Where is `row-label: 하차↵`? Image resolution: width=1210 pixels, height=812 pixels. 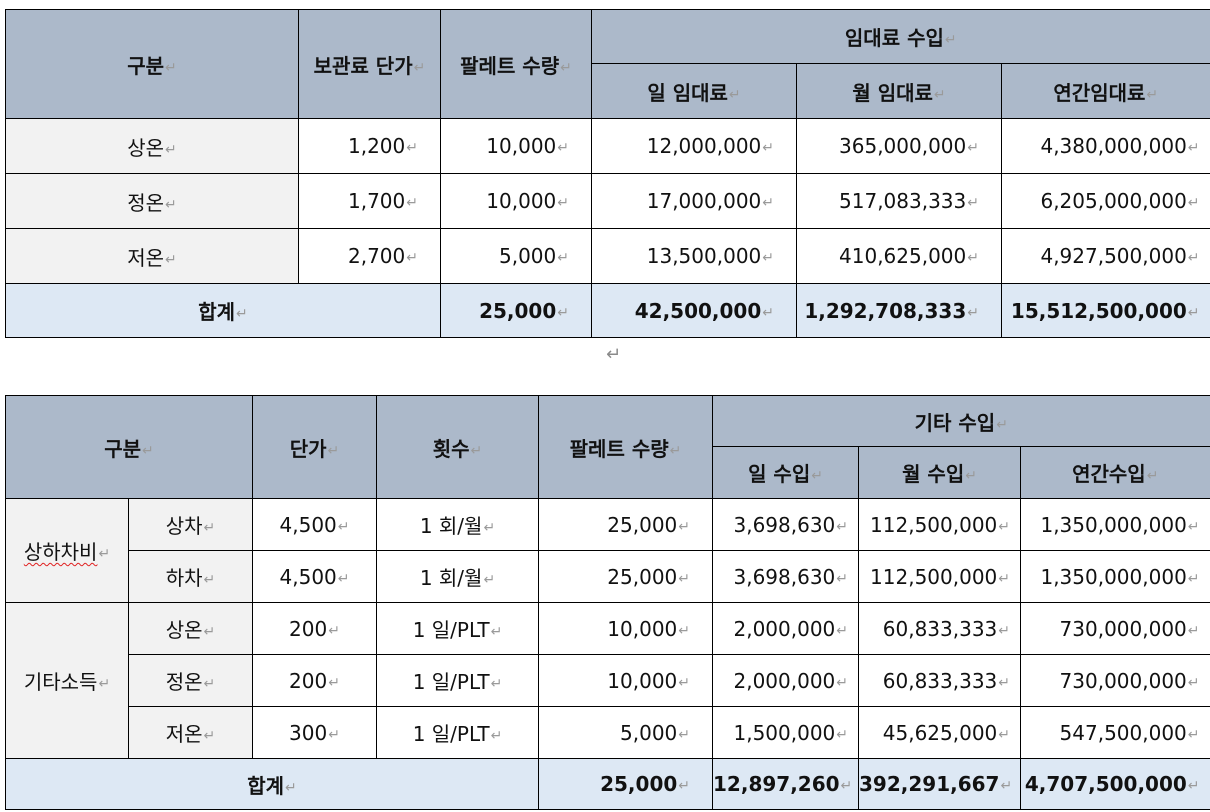 row-label: 하차↵ is located at coordinates (190, 576).